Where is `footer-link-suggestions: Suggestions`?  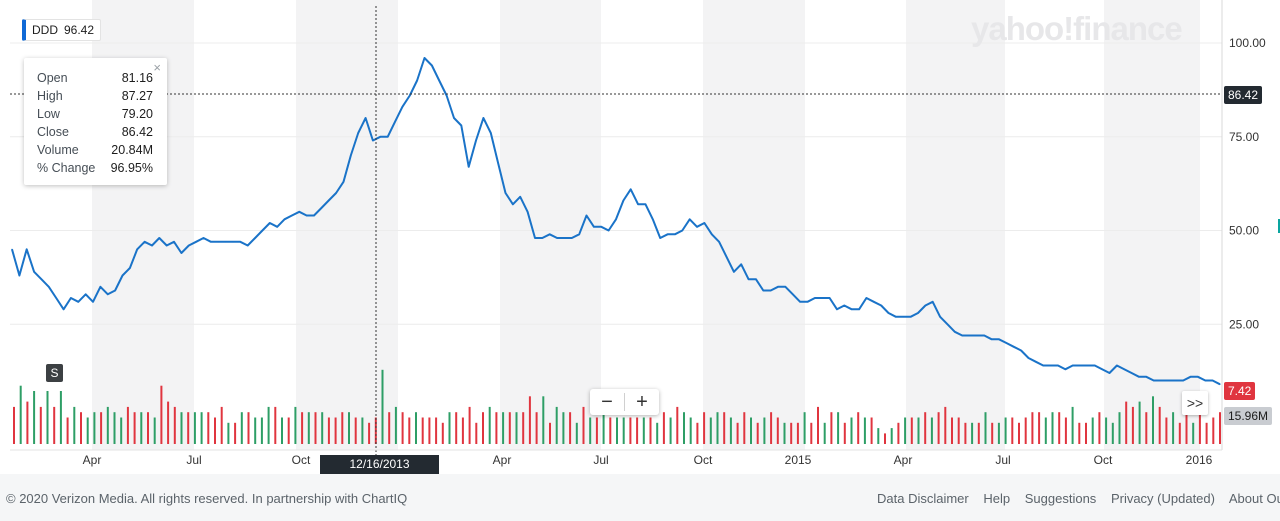 footer-link-suggestions: Suggestions is located at coordinates (1060, 498).